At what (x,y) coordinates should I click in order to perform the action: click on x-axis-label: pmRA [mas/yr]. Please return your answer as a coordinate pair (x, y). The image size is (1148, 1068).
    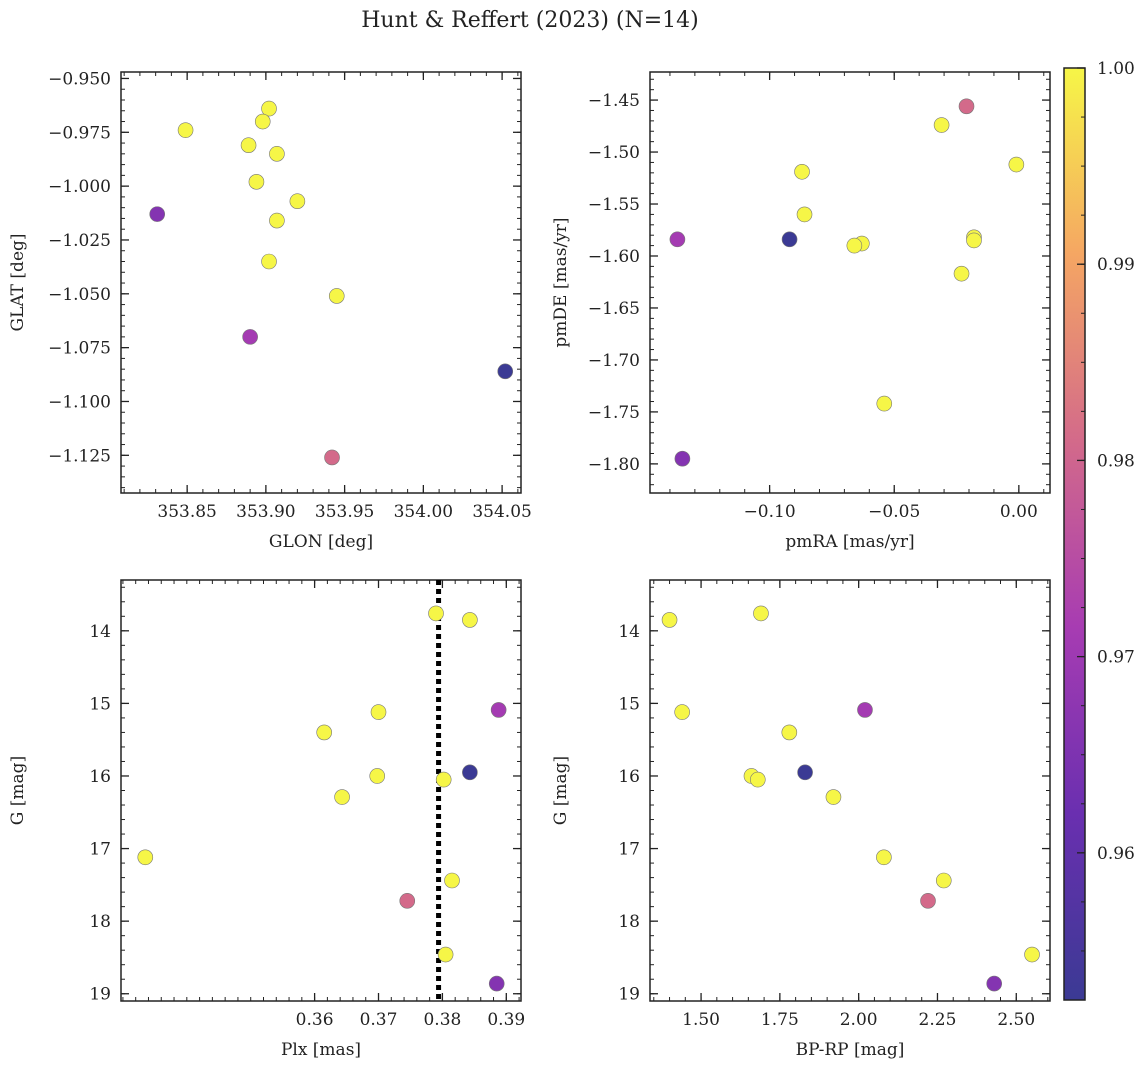
    Looking at the image, I should click on (849, 542).